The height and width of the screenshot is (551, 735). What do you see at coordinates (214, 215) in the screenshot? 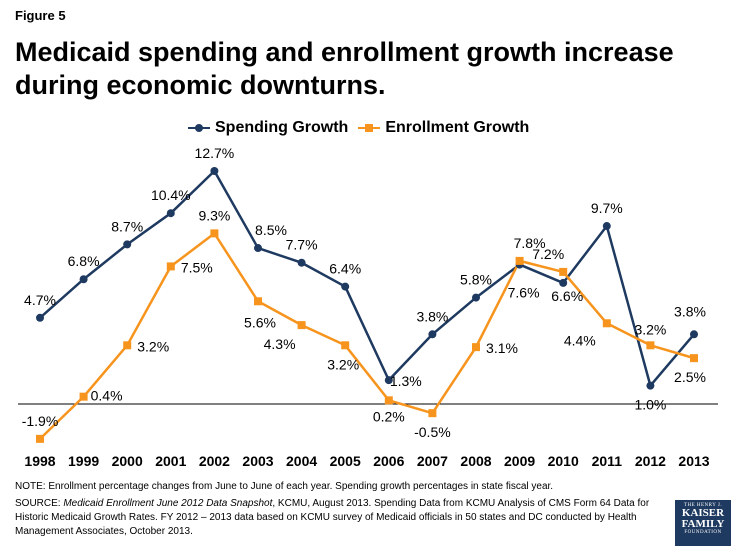
I see `enrollment-data-label: 9.3%` at bounding box center [214, 215].